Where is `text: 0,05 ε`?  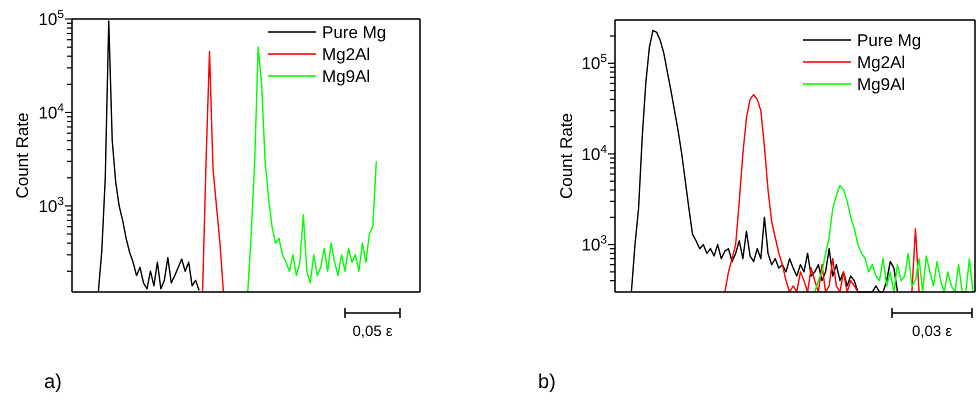 text: 0,05 ε is located at coordinates (372, 331).